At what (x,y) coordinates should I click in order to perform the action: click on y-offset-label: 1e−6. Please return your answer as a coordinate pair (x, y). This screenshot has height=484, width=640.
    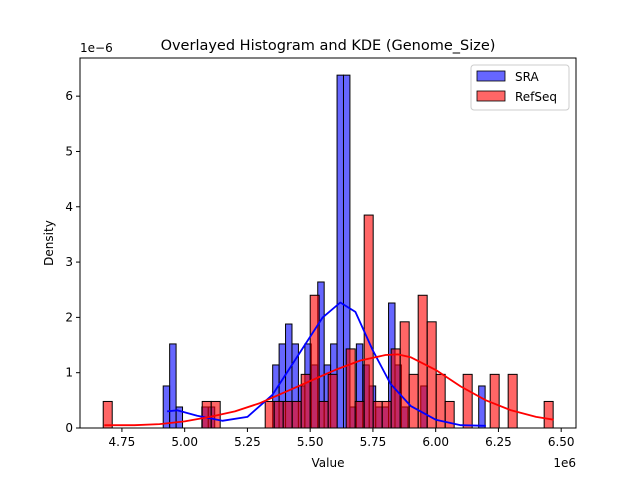
    Looking at the image, I should click on (96, 48).